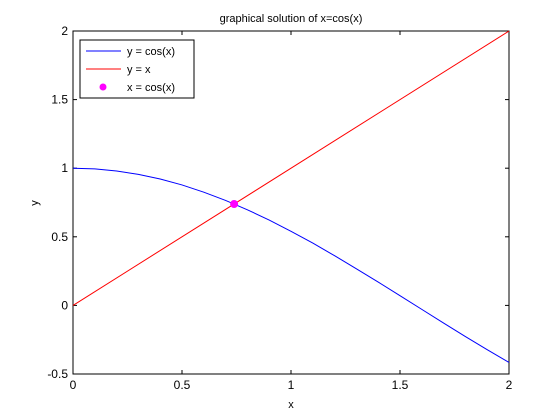 The height and width of the screenshot is (420, 560). Describe the element at coordinates (59, 237) in the screenshot. I see `y-tick-label: 0.5` at that location.